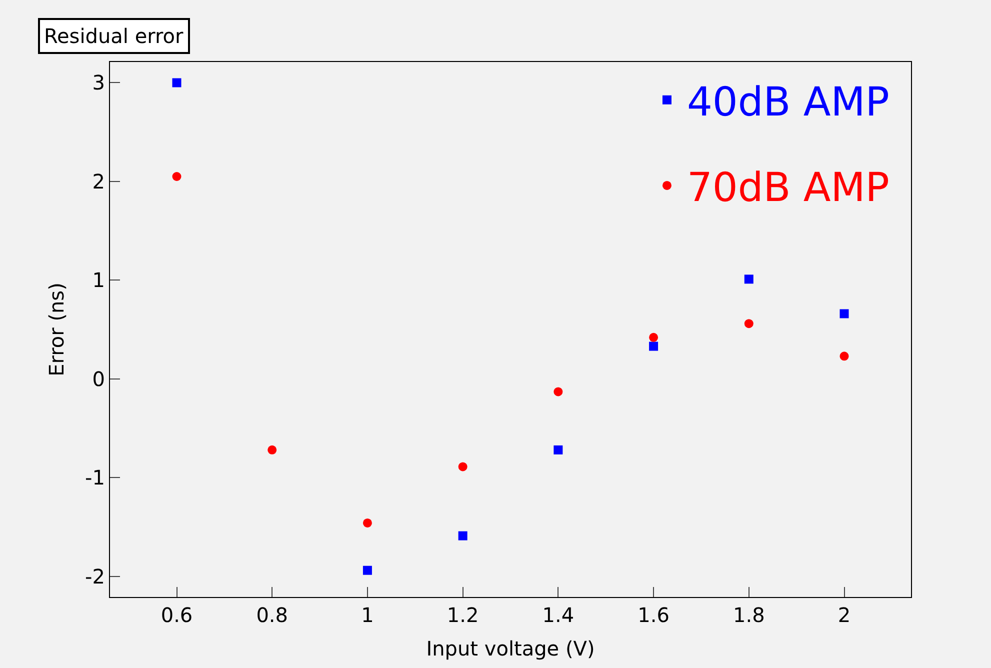  What do you see at coordinates (558, 615) in the screenshot?
I see `x-tick-label: 1.4` at bounding box center [558, 615].